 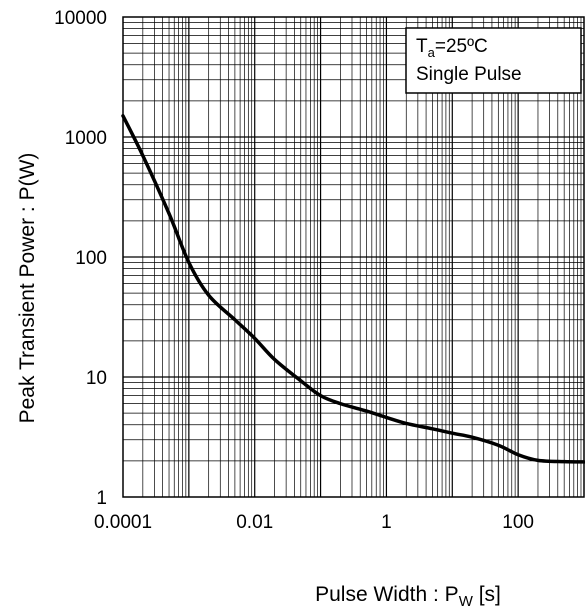 What do you see at coordinates (27, 288) in the screenshot?
I see `y-axis-title: Peak Transient Power : P(W)` at bounding box center [27, 288].